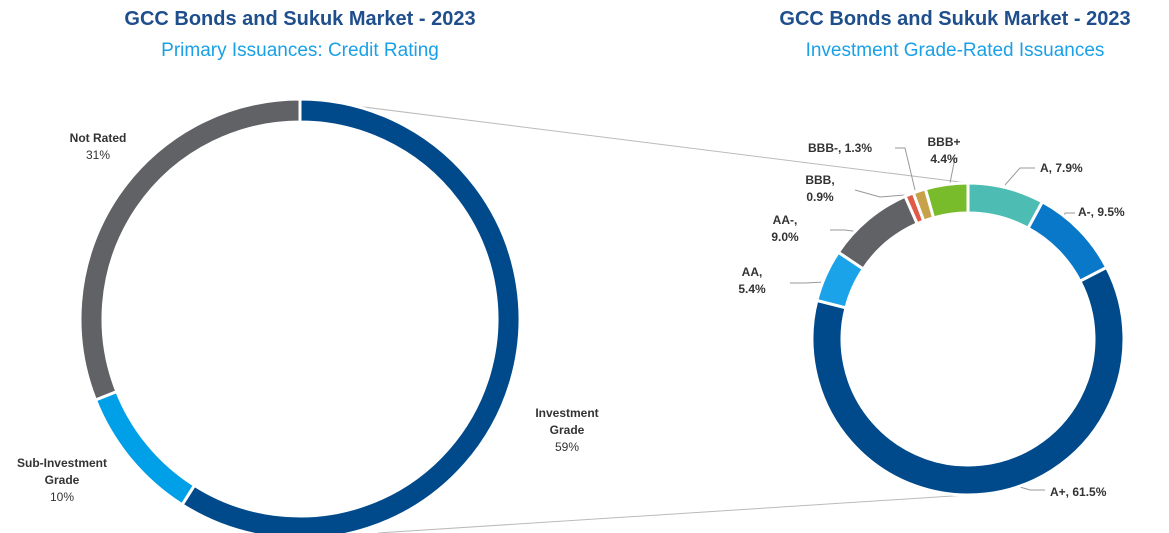 The width and height of the screenshot is (1169, 533). I want to click on data-label: BBB, 0.9%, so click(820, 189).